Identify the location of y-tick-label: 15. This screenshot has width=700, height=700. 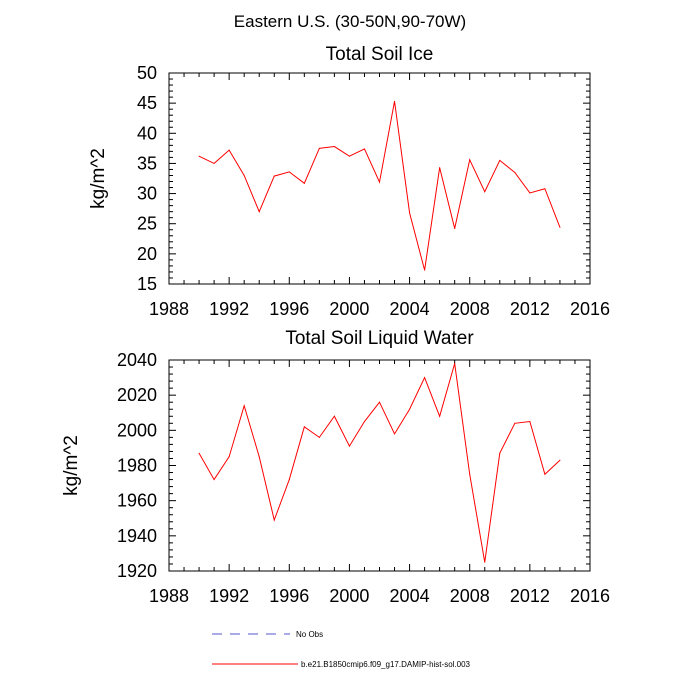
(147, 284).